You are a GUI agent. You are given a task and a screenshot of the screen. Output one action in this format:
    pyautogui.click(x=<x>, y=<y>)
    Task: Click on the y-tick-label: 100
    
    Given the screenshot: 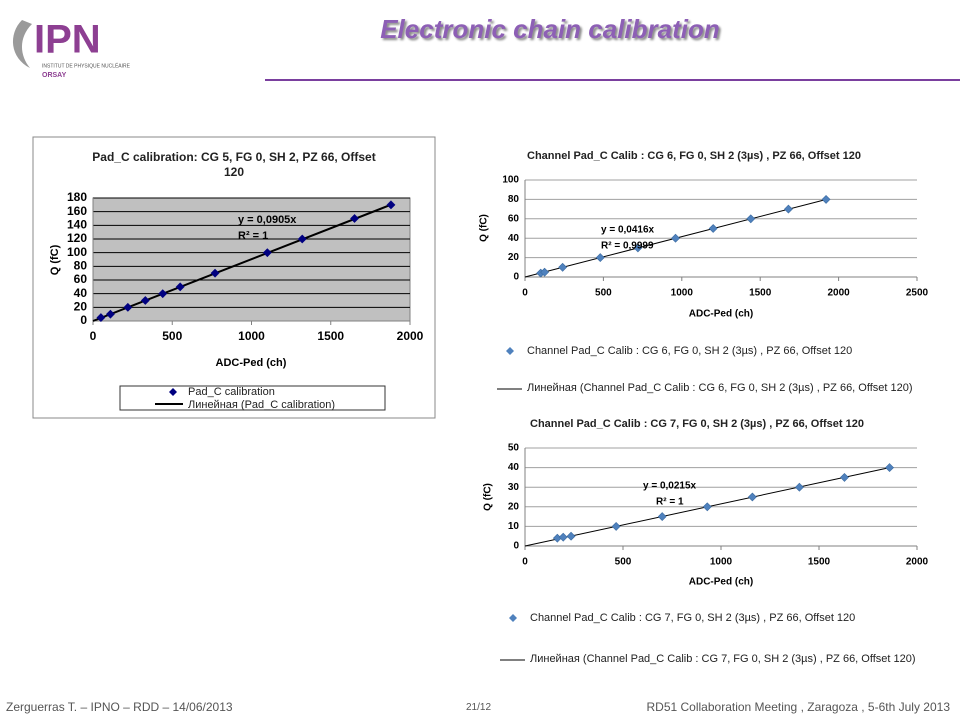 What is the action you would take?
    pyautogui.click(x=77, y=252)
    